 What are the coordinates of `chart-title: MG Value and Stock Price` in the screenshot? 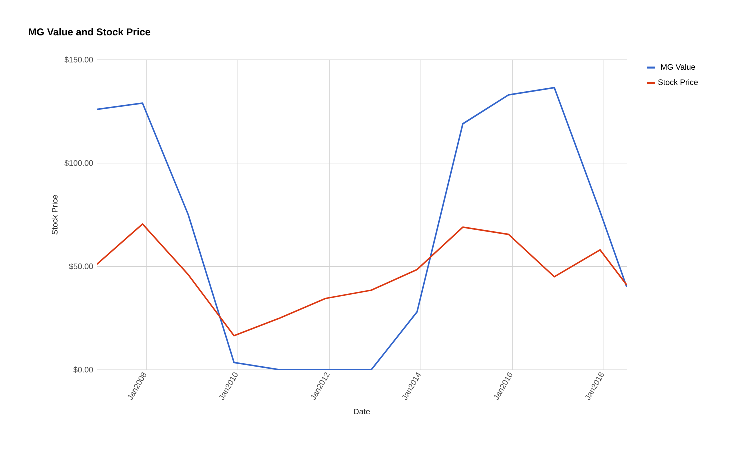 It's located at (90, 32).